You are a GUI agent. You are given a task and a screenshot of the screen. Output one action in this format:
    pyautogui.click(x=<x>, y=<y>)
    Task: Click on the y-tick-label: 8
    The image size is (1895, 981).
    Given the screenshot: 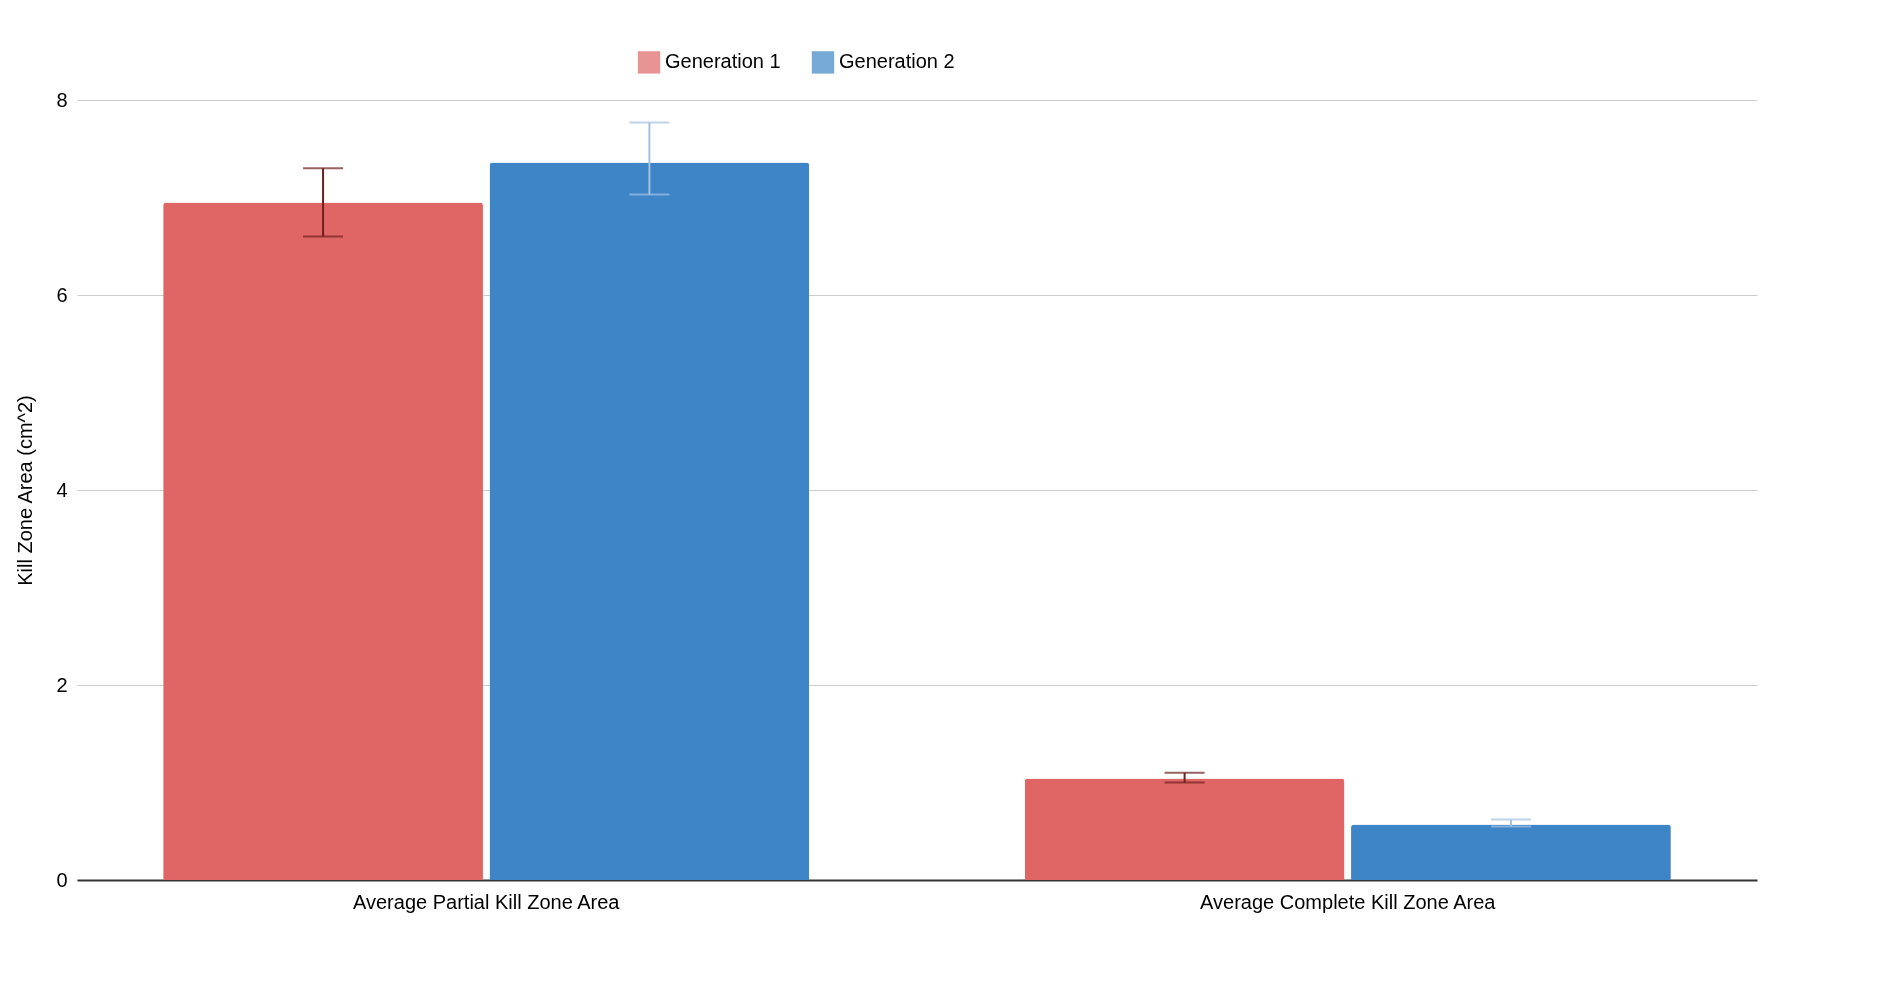 What is the action you would take?
    pyautogui.click(x=62, y=99)
    